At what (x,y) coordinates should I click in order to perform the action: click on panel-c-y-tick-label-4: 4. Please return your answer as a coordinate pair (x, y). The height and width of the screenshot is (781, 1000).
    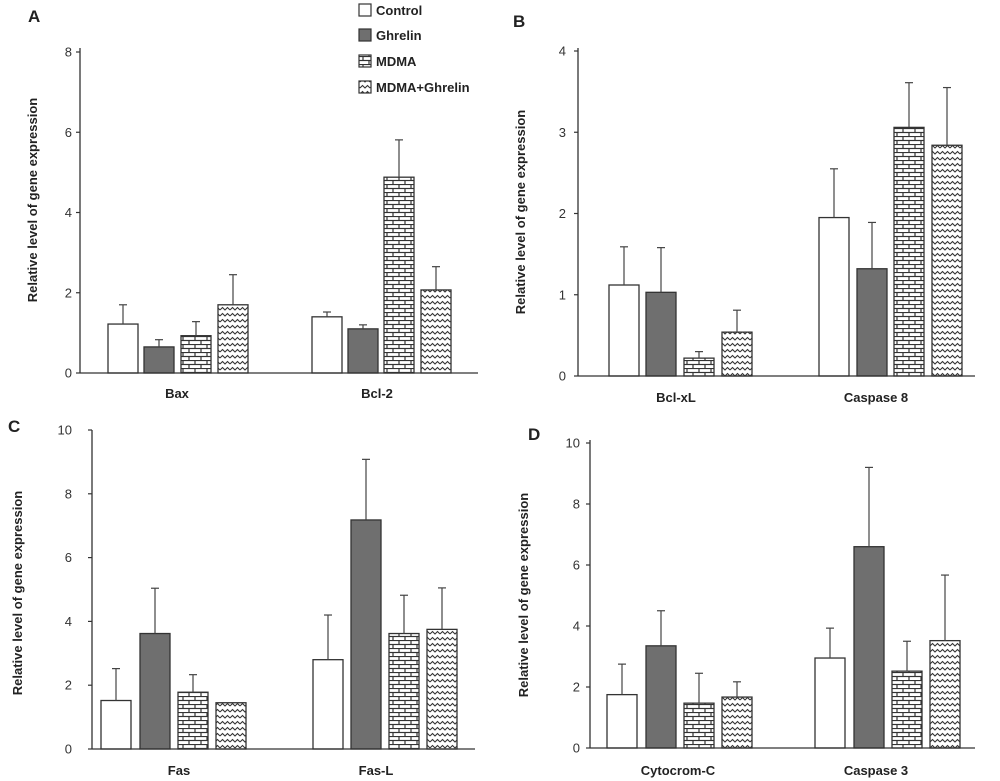
    Looking at the image, I should click on (68, 621).